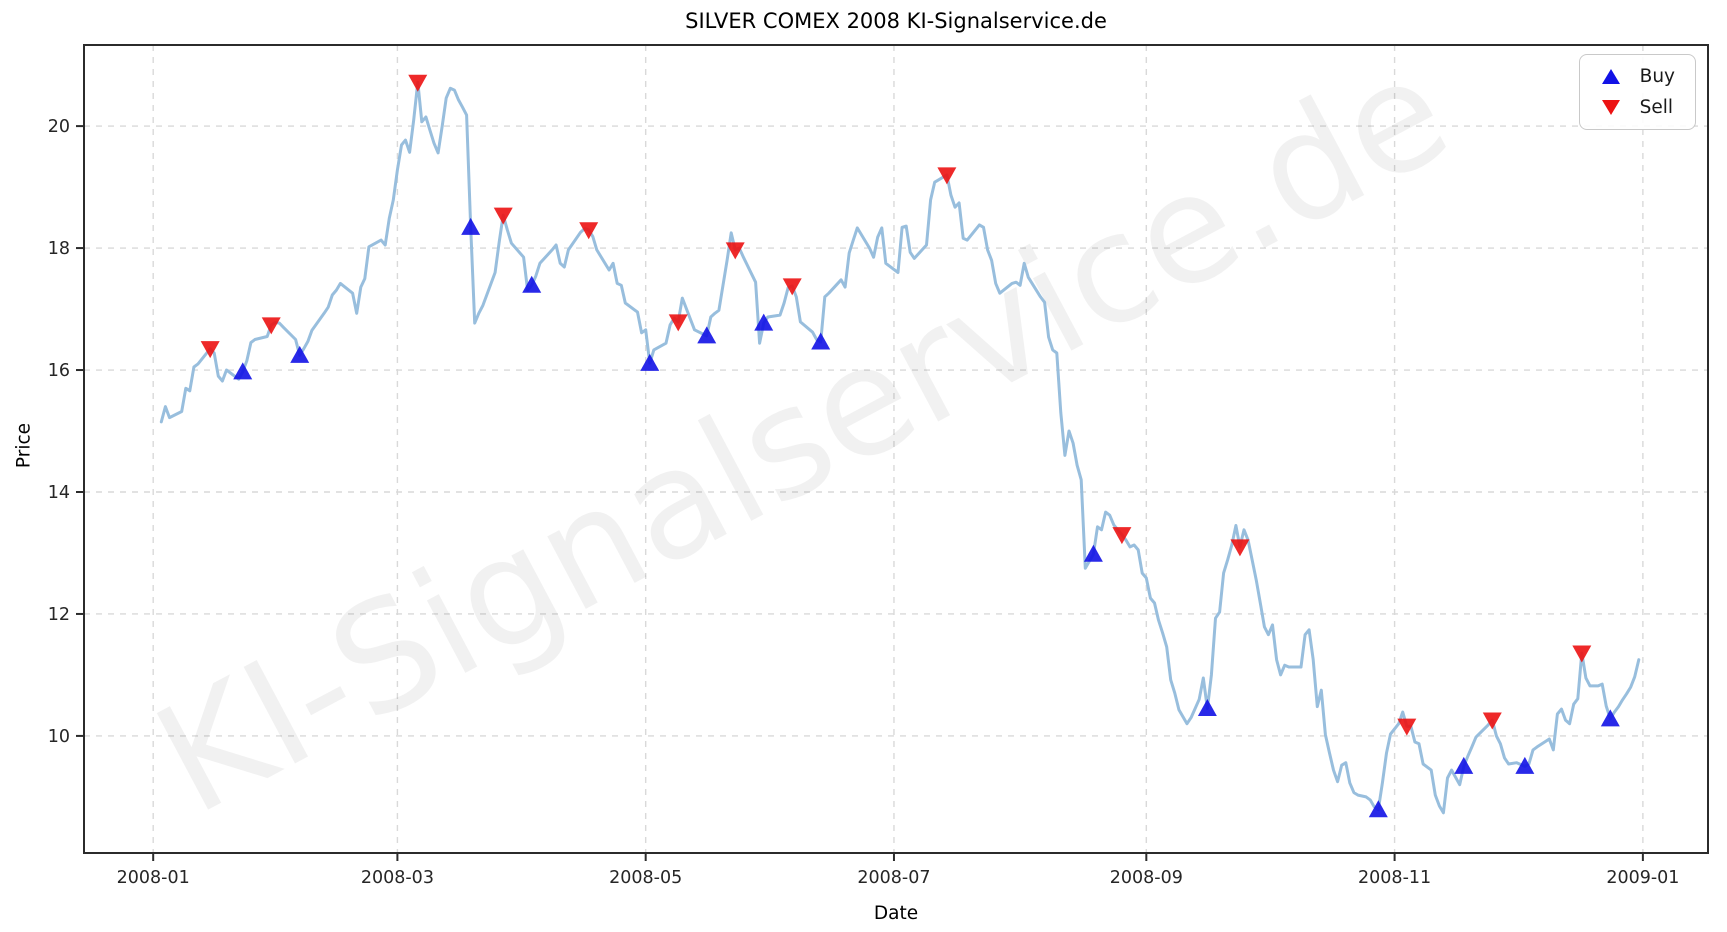  I want to click on chart-title: SILVER COMEX 2008 KI-Signalservice.de, so click(896, 21).